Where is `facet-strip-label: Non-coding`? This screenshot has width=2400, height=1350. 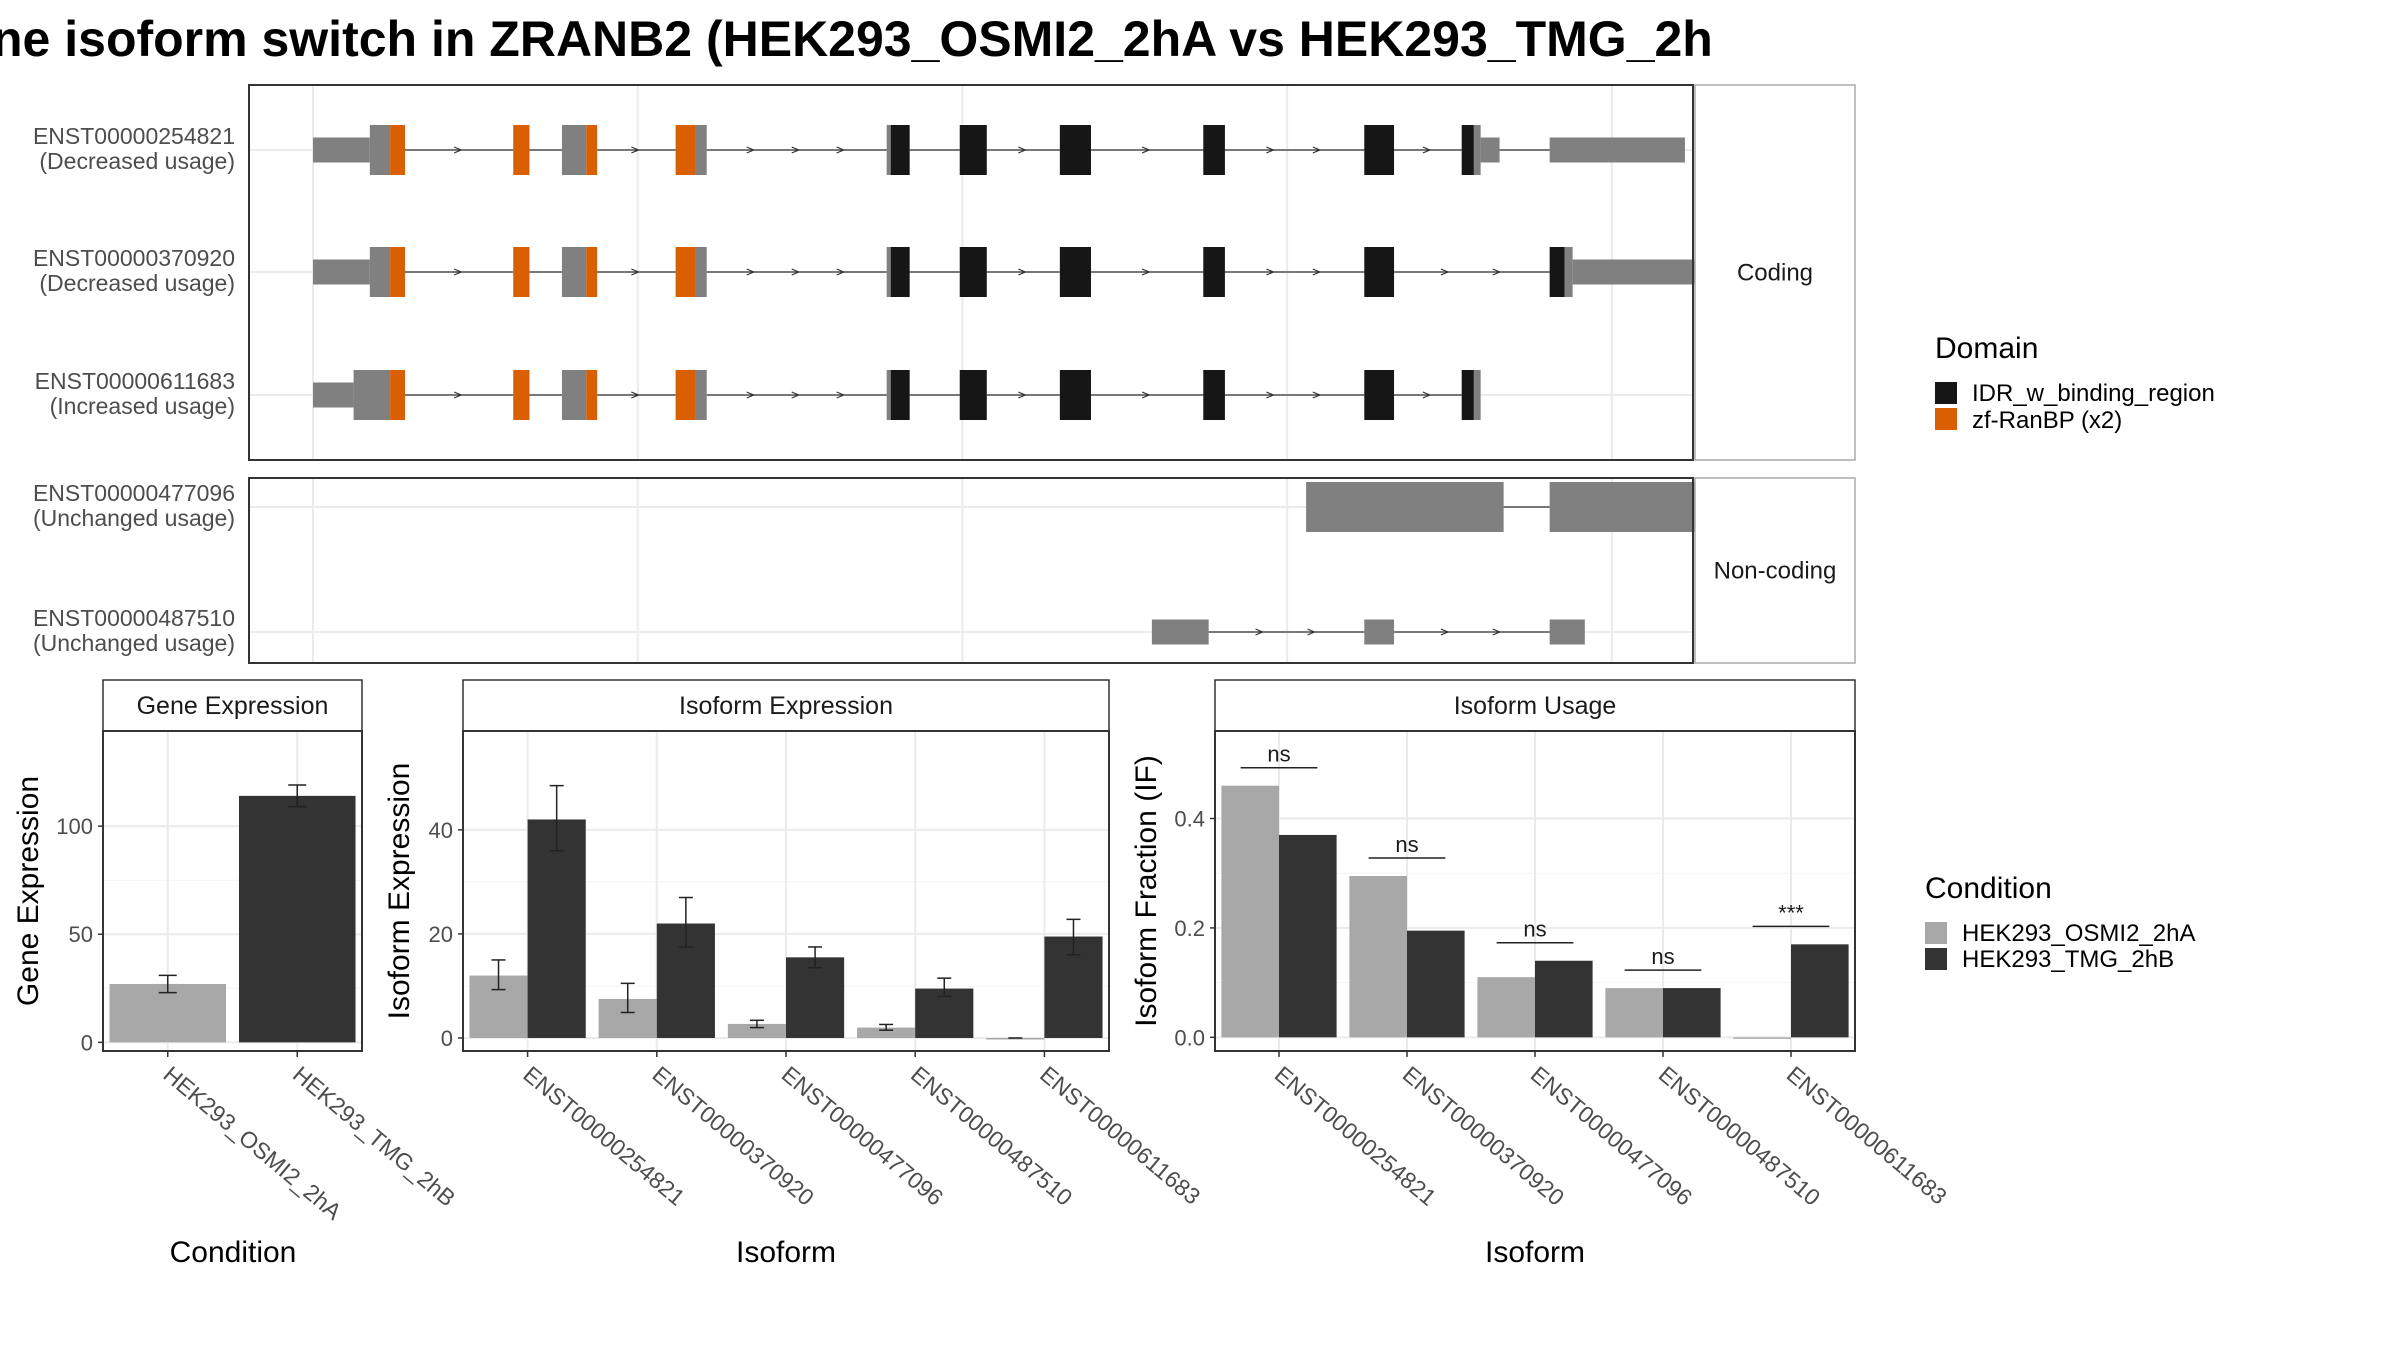
facet-strip-label: Non-coding is located at coordinates (1775, 571).